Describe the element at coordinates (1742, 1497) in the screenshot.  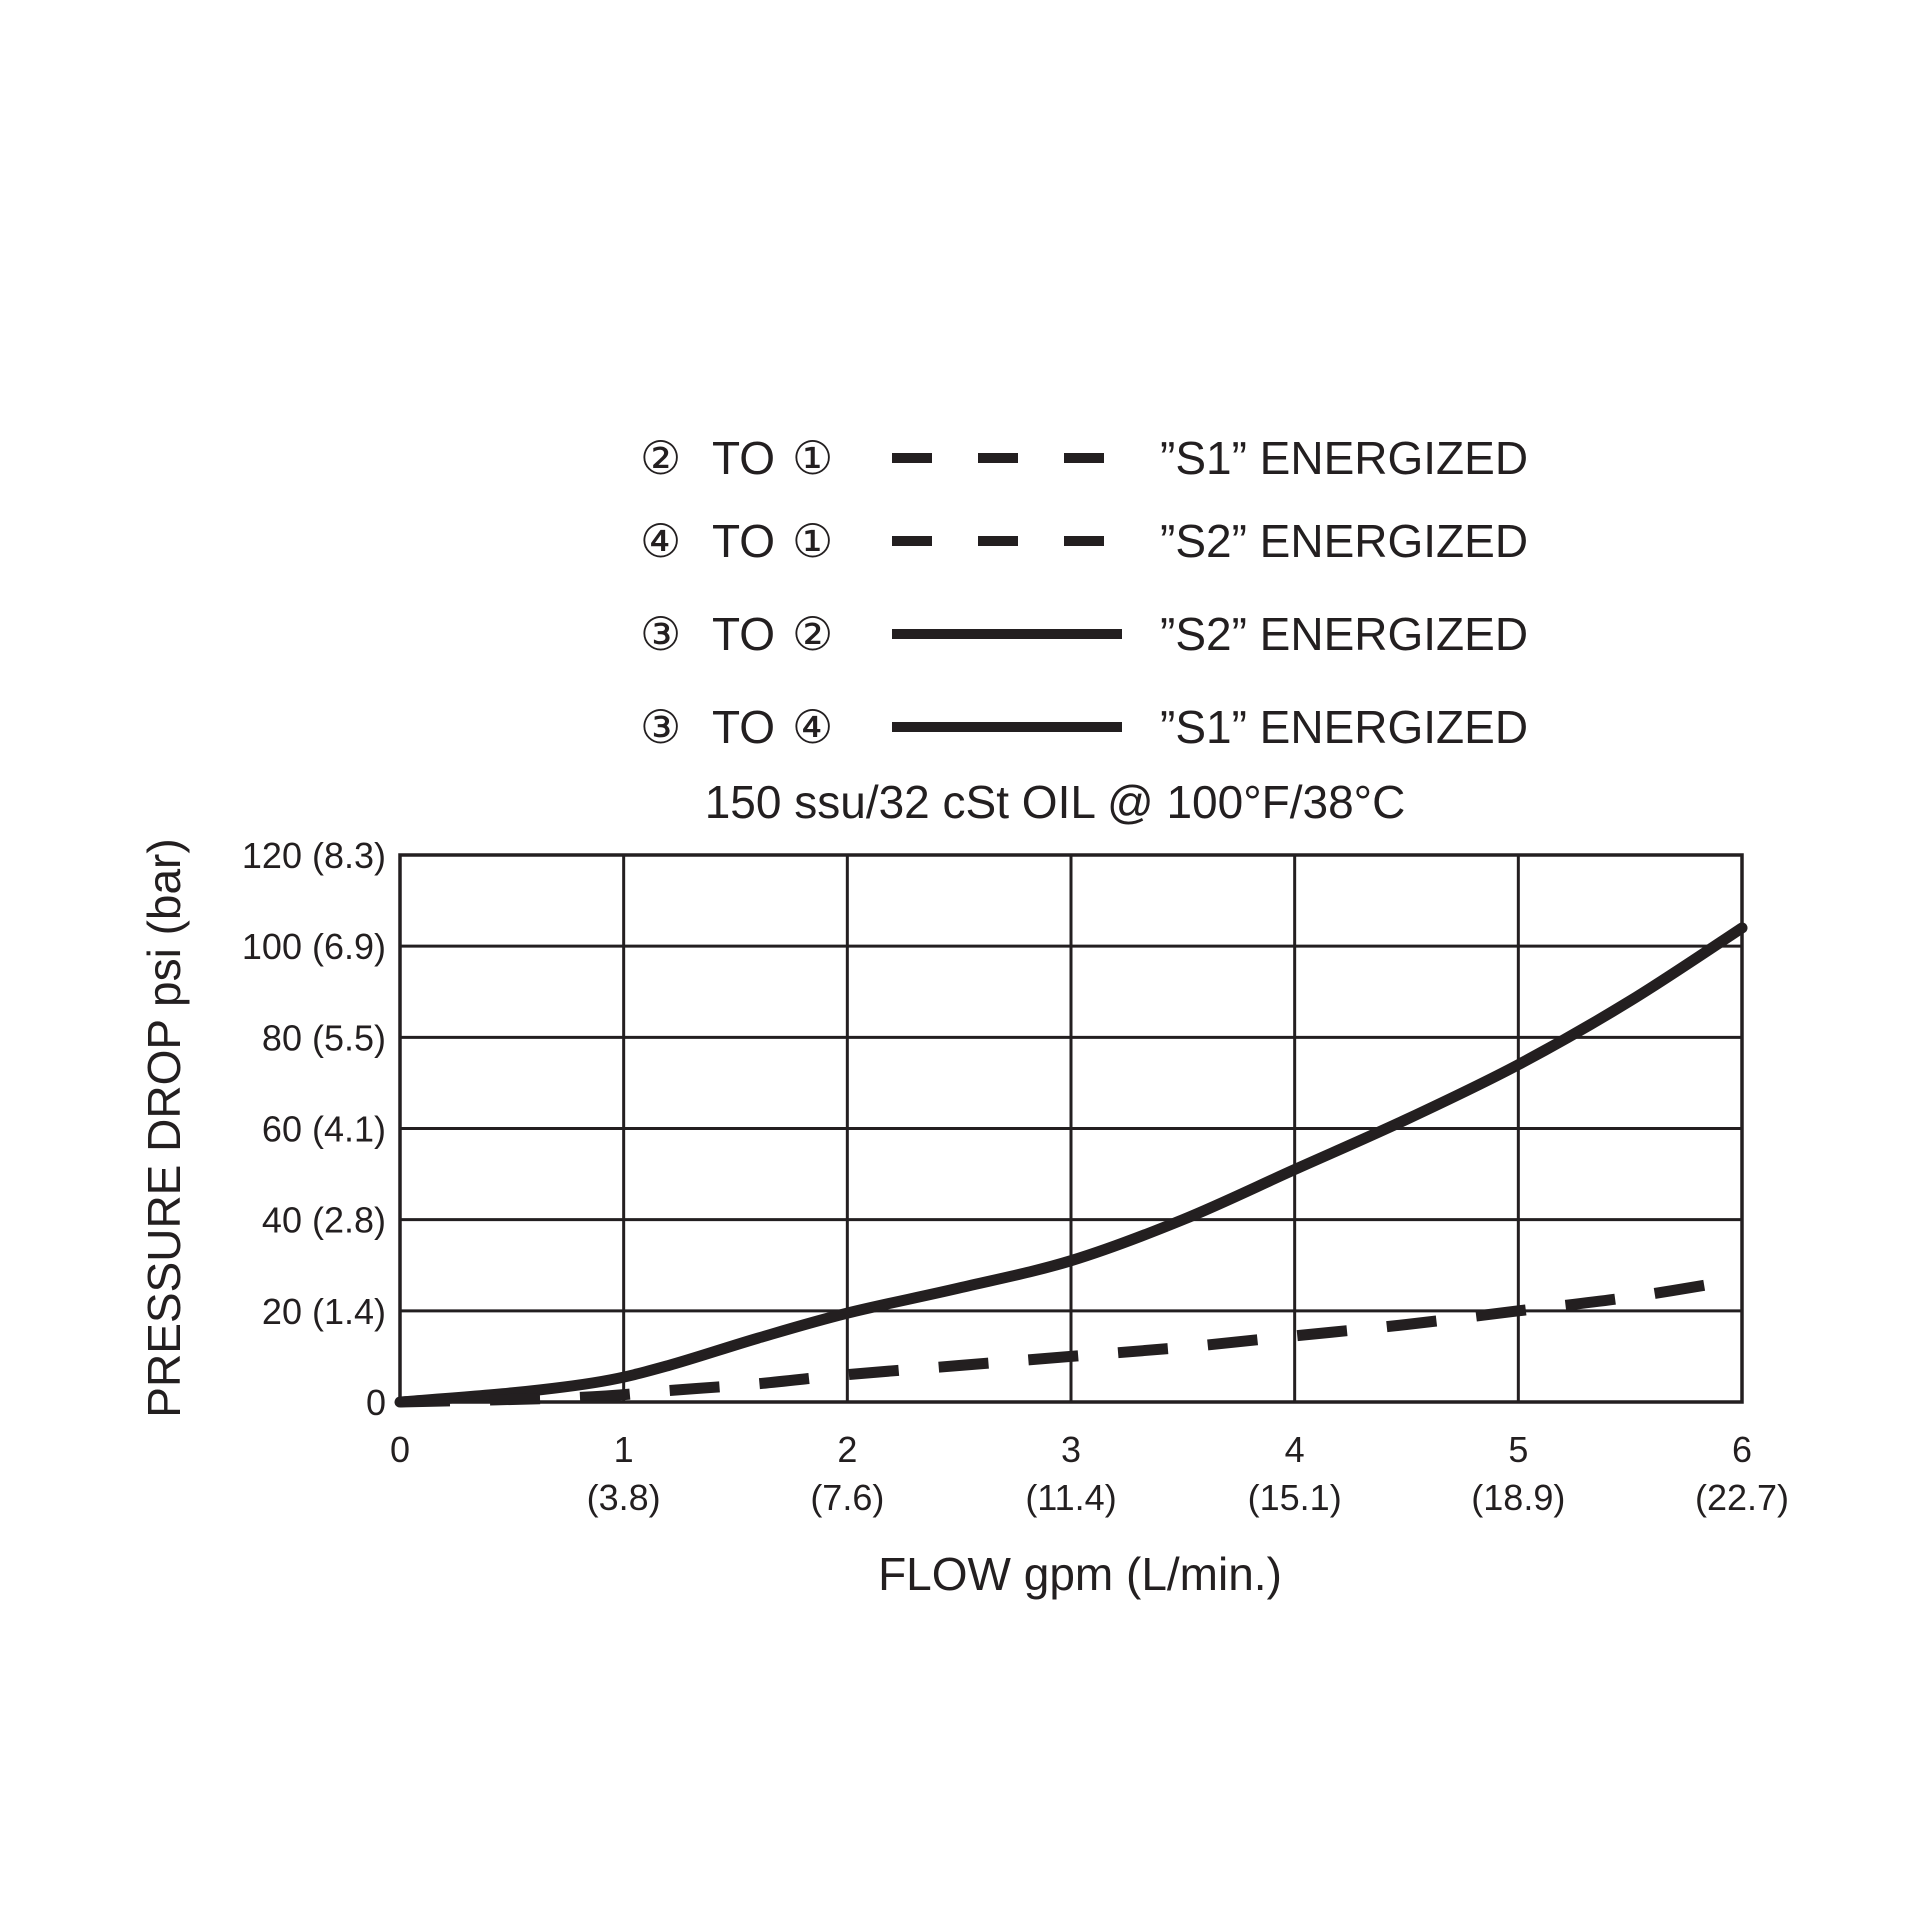
I see `x-tick-sublabel: (22.7)` at that location.